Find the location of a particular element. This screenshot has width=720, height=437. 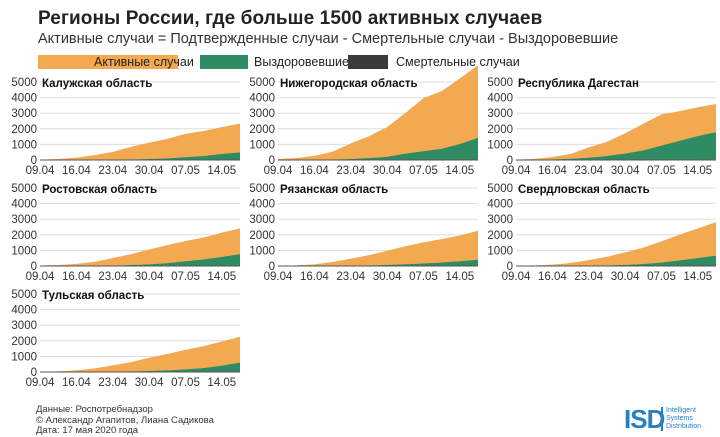

logo-line-2: Systems is located at coordinates (679, 418).